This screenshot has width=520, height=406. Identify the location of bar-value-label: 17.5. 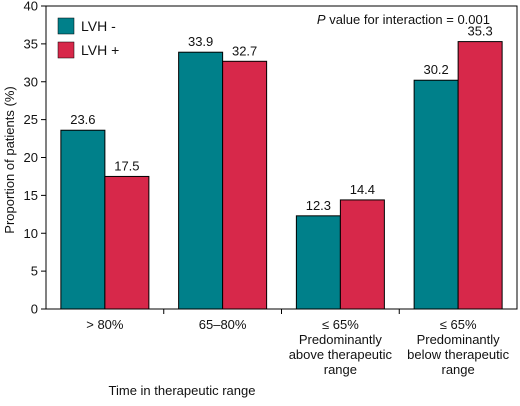
(126, 165).